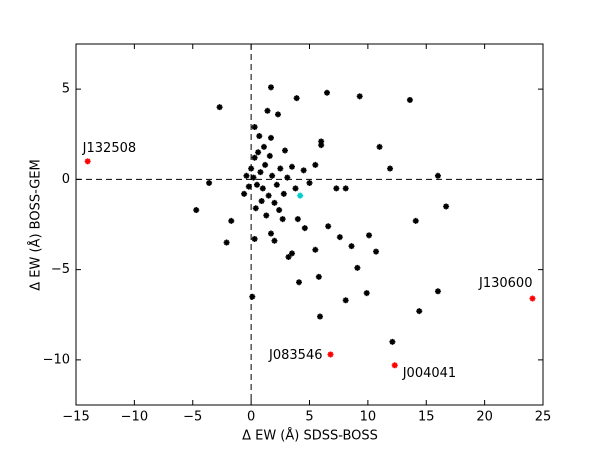 This screenshot has width=600, height=450. I want to click on x-axis-label: Δ EW (Å) SDSS-BOSS, so click(310, 436).